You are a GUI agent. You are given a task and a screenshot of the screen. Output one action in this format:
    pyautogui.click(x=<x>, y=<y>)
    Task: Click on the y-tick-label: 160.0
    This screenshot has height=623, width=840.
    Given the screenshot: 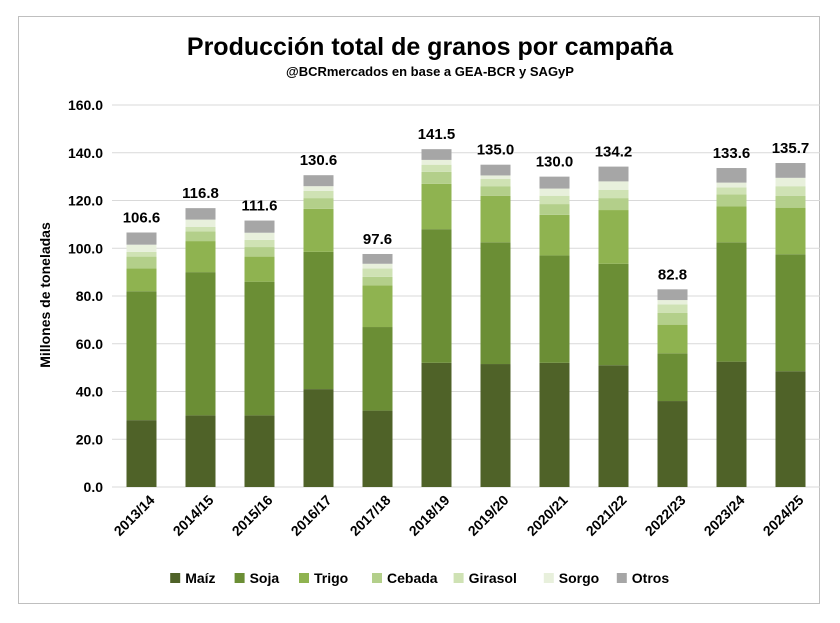 What is the action you would take?
    pyautogui.click(x=85, y=105)
    